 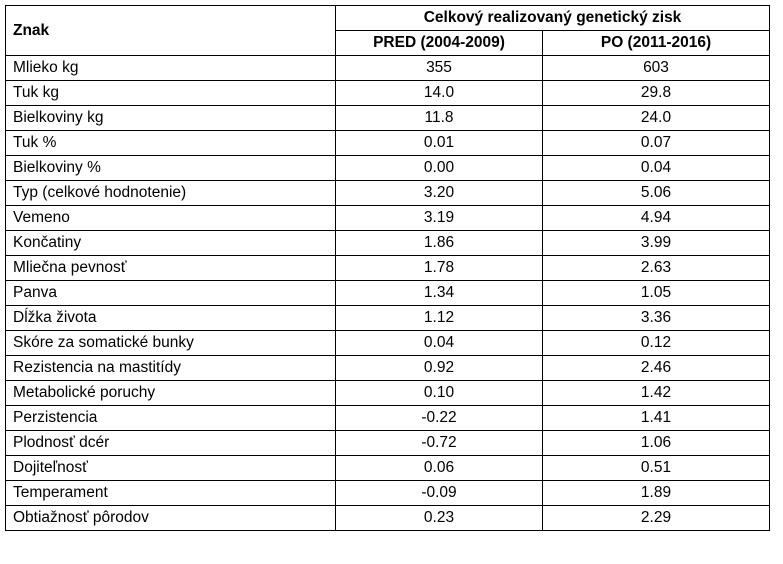 What do you see at coordinates (439, 343) in the screenshot?
I see `pred-value: 0.04` at bounding box center [439, 343].